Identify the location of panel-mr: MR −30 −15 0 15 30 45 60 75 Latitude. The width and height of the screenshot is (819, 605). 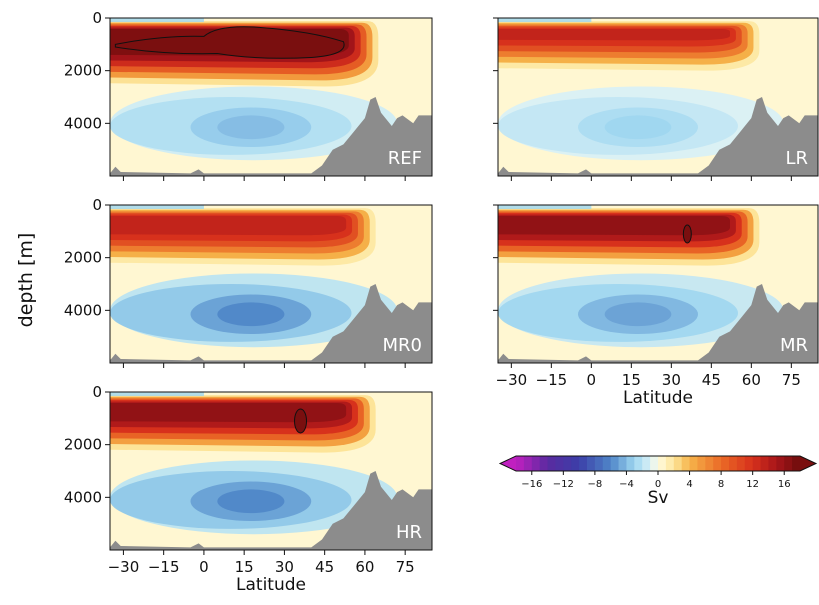
(656, 306).